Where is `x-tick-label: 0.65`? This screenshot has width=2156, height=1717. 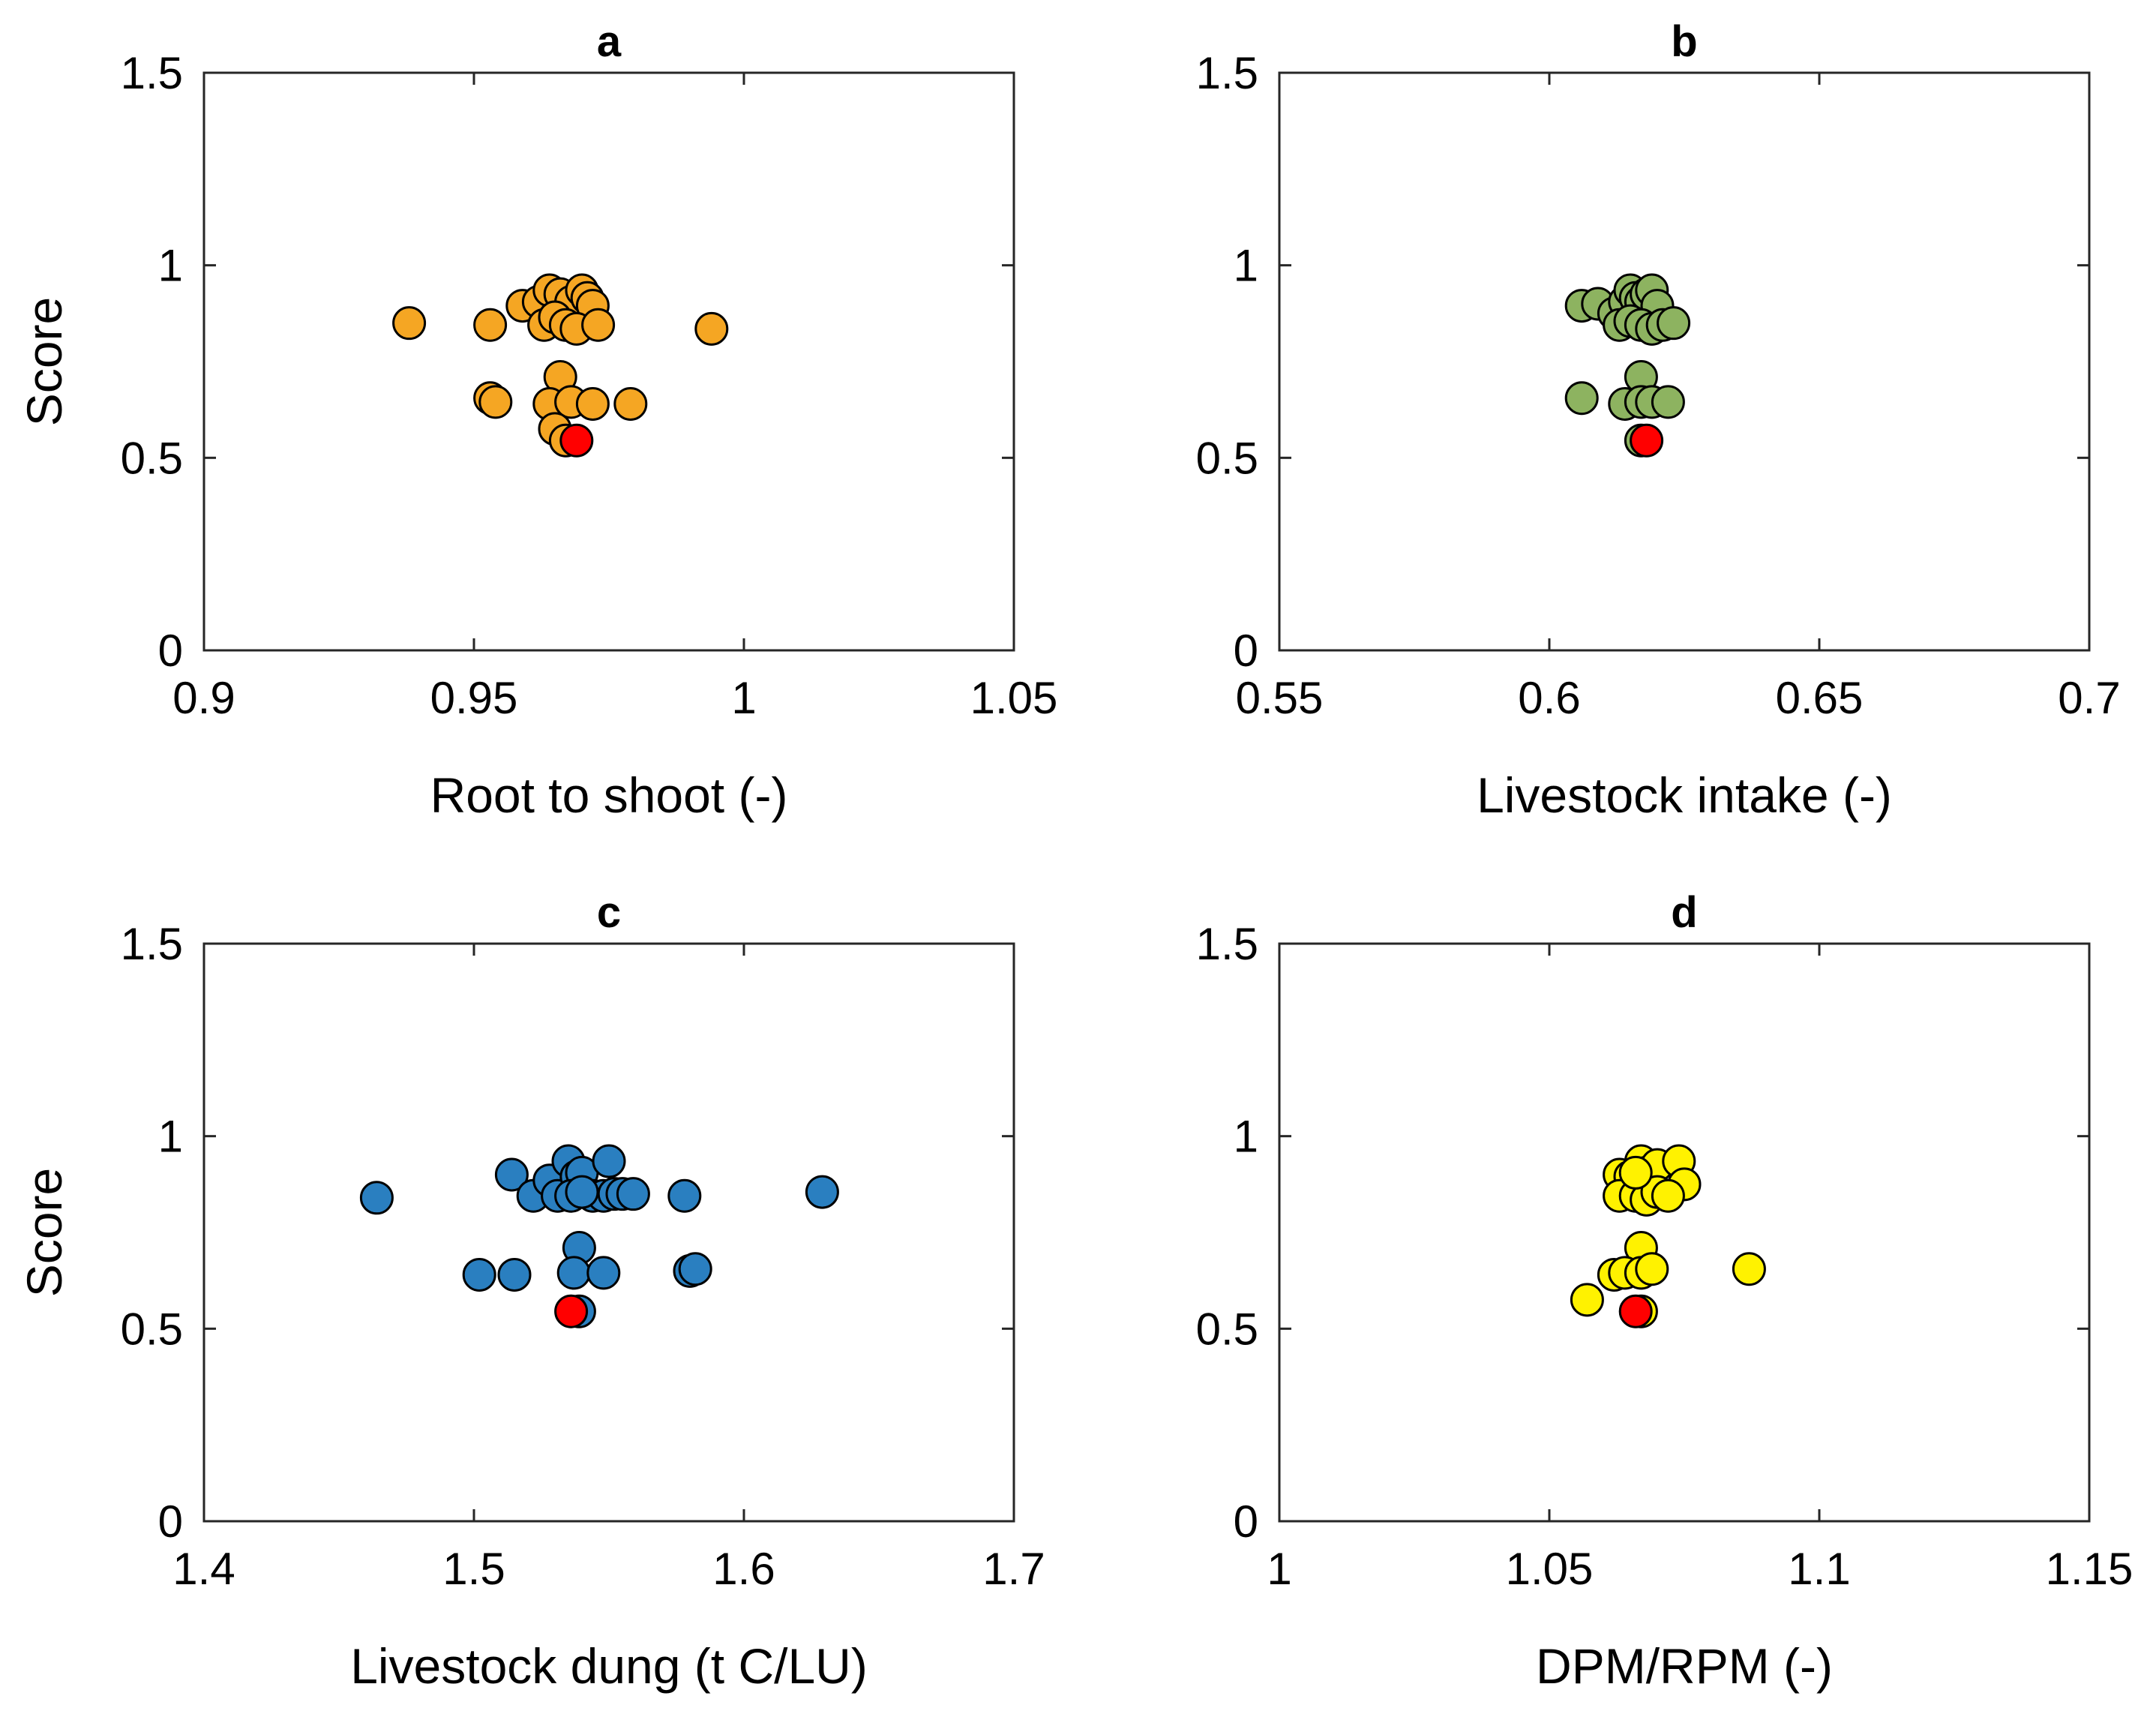
x-tick-label: 0.65 is located at coordinates (1820, 698).